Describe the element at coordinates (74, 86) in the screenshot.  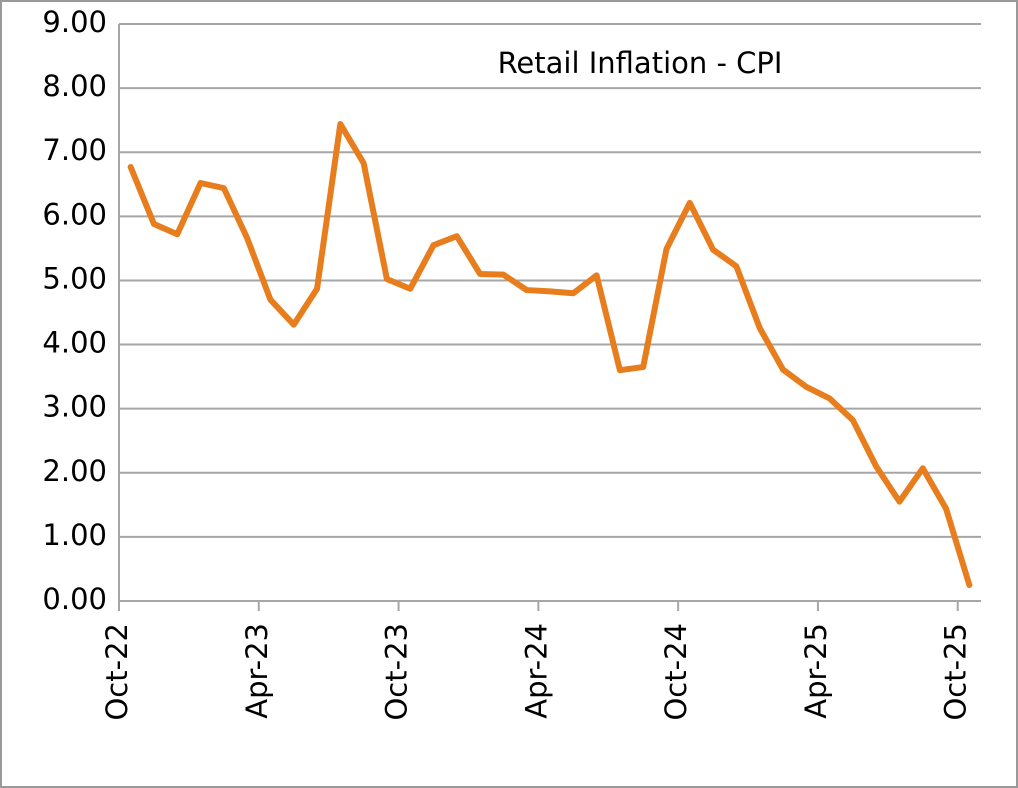
I see `y-tick-label: 8.00` at that location.